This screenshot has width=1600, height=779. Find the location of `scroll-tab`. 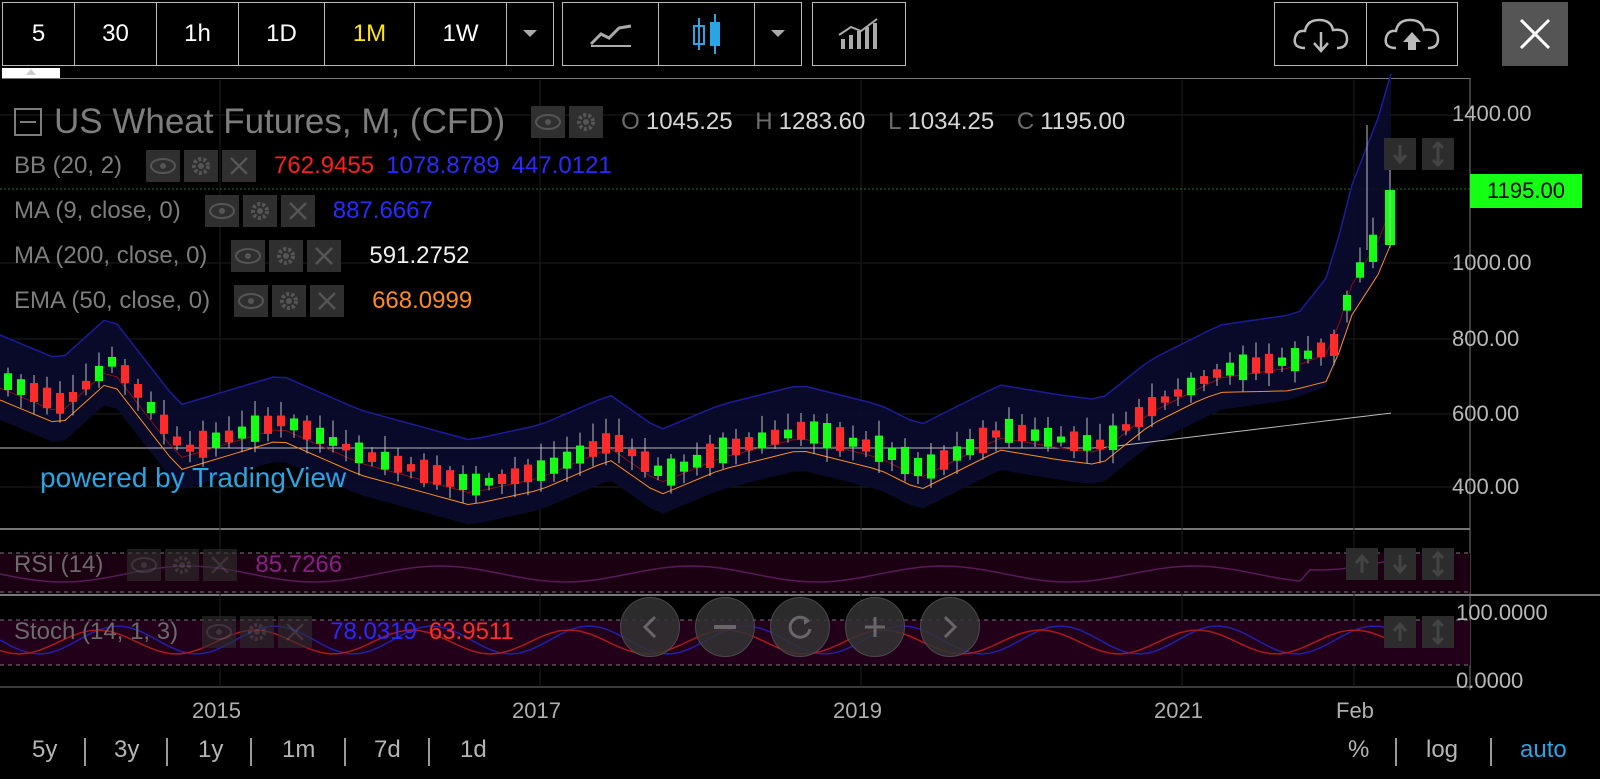

scroll-tab is located at coordinates (31, 73).